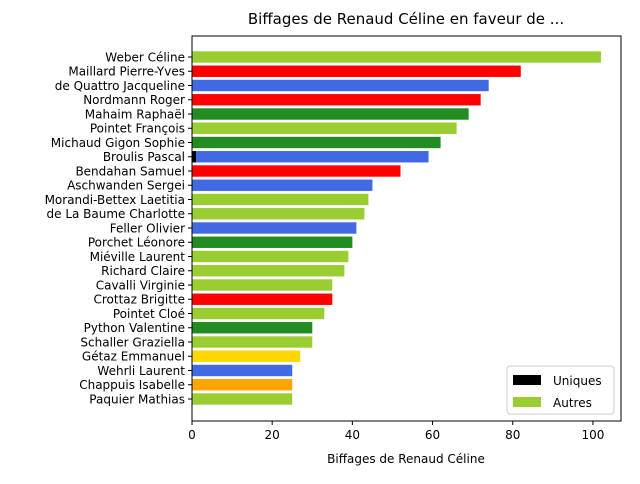 This screenshot has height=484, width=640. What do you see at coordinates (252, 342) in the screenshot?
I see `bar-autres-schaller-graziella` at bounding box center [252, 342].